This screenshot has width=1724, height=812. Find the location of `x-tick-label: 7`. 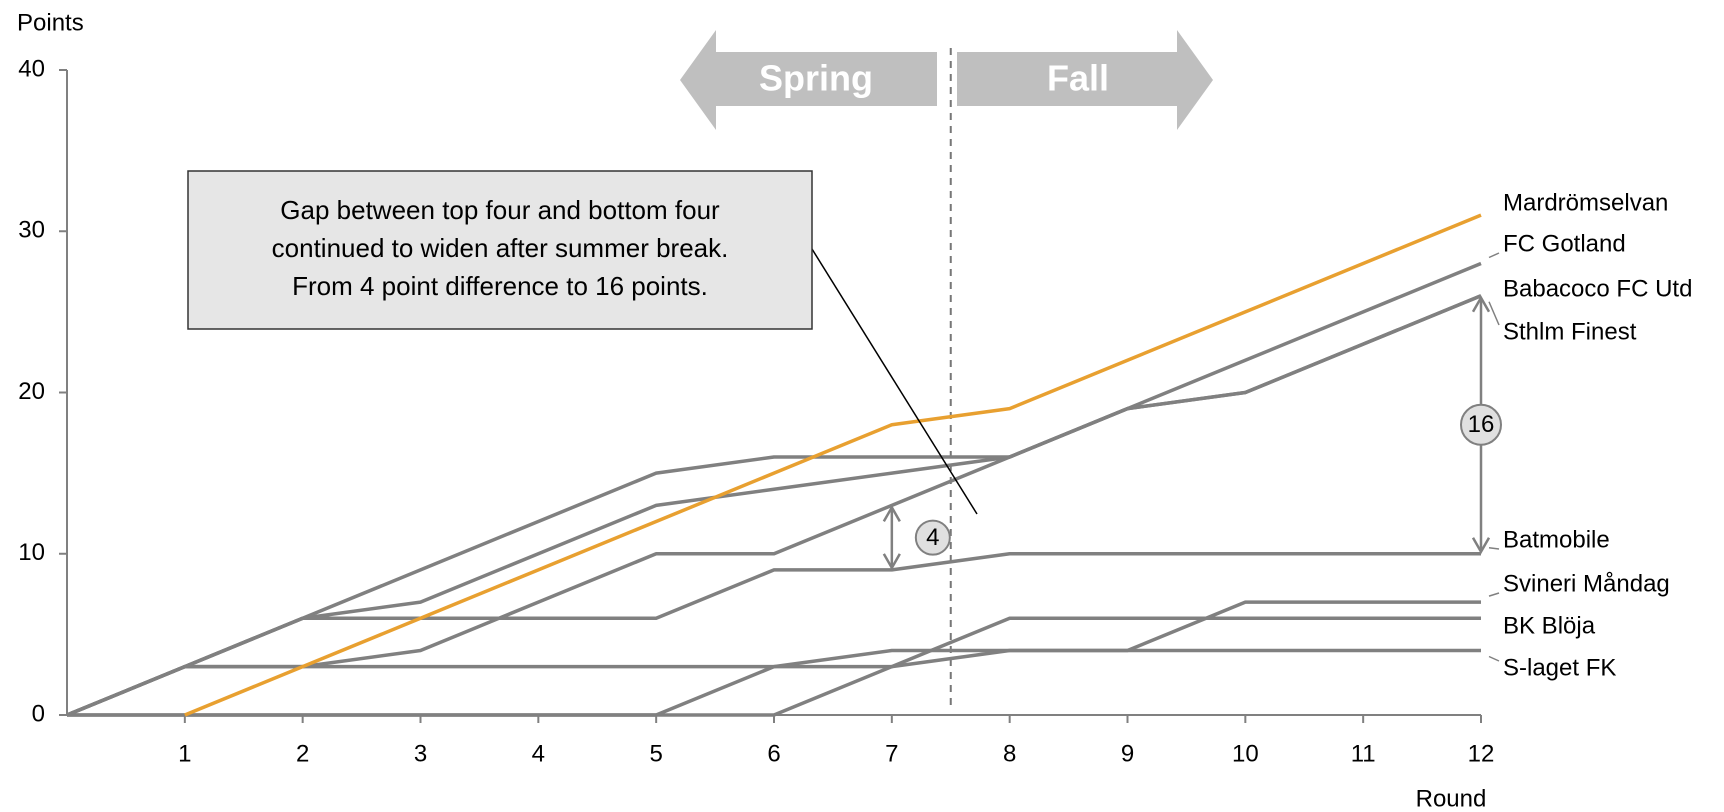

x-tick-label: 7 is located at coordinates (891, 753).